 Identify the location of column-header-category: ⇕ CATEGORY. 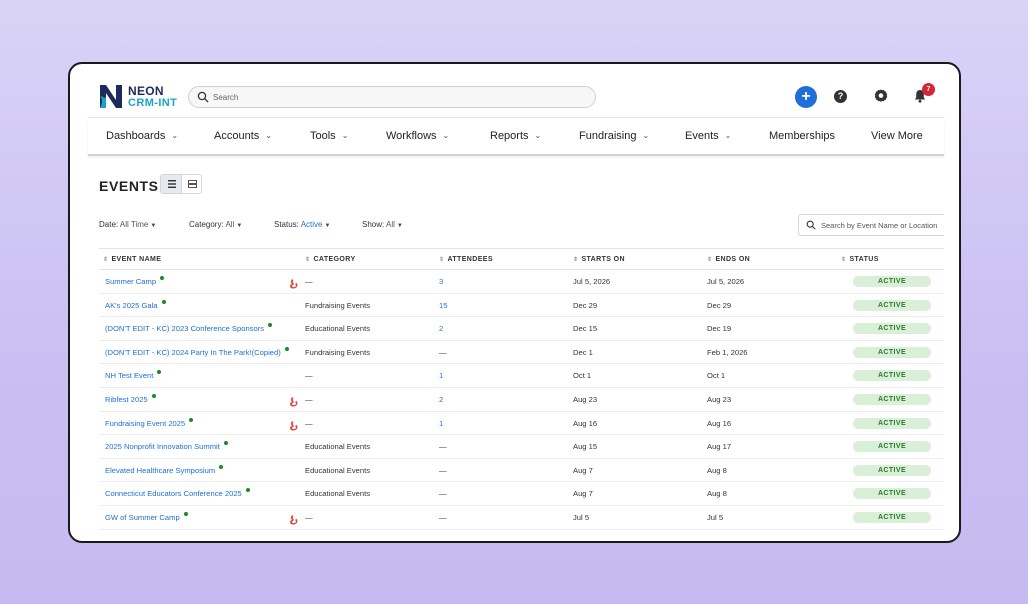
(330, 259).